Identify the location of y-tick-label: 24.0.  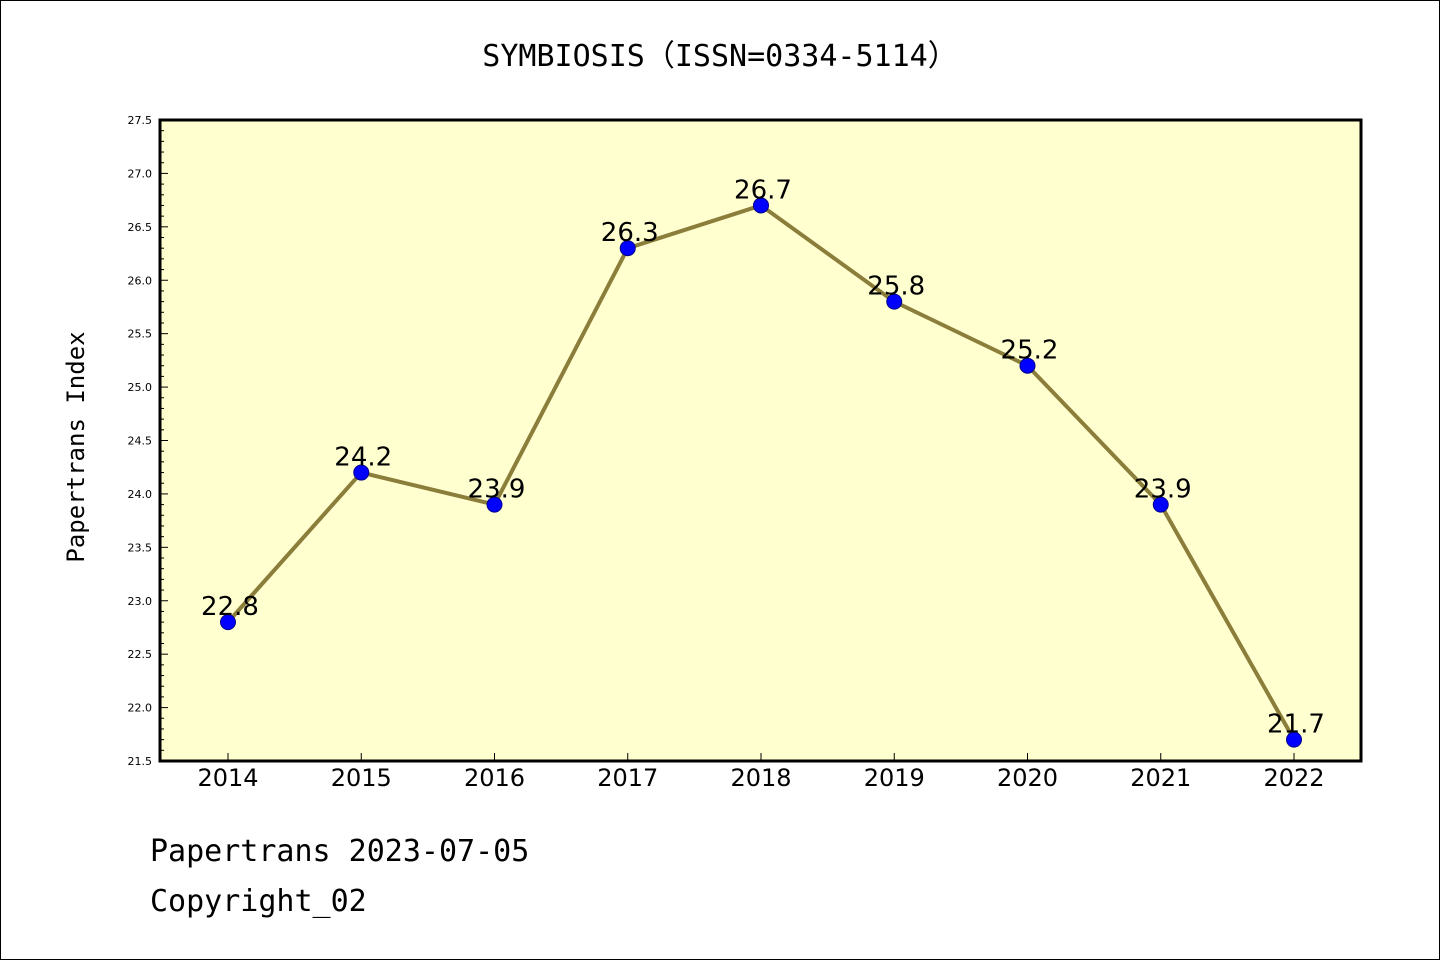
(140, 494).